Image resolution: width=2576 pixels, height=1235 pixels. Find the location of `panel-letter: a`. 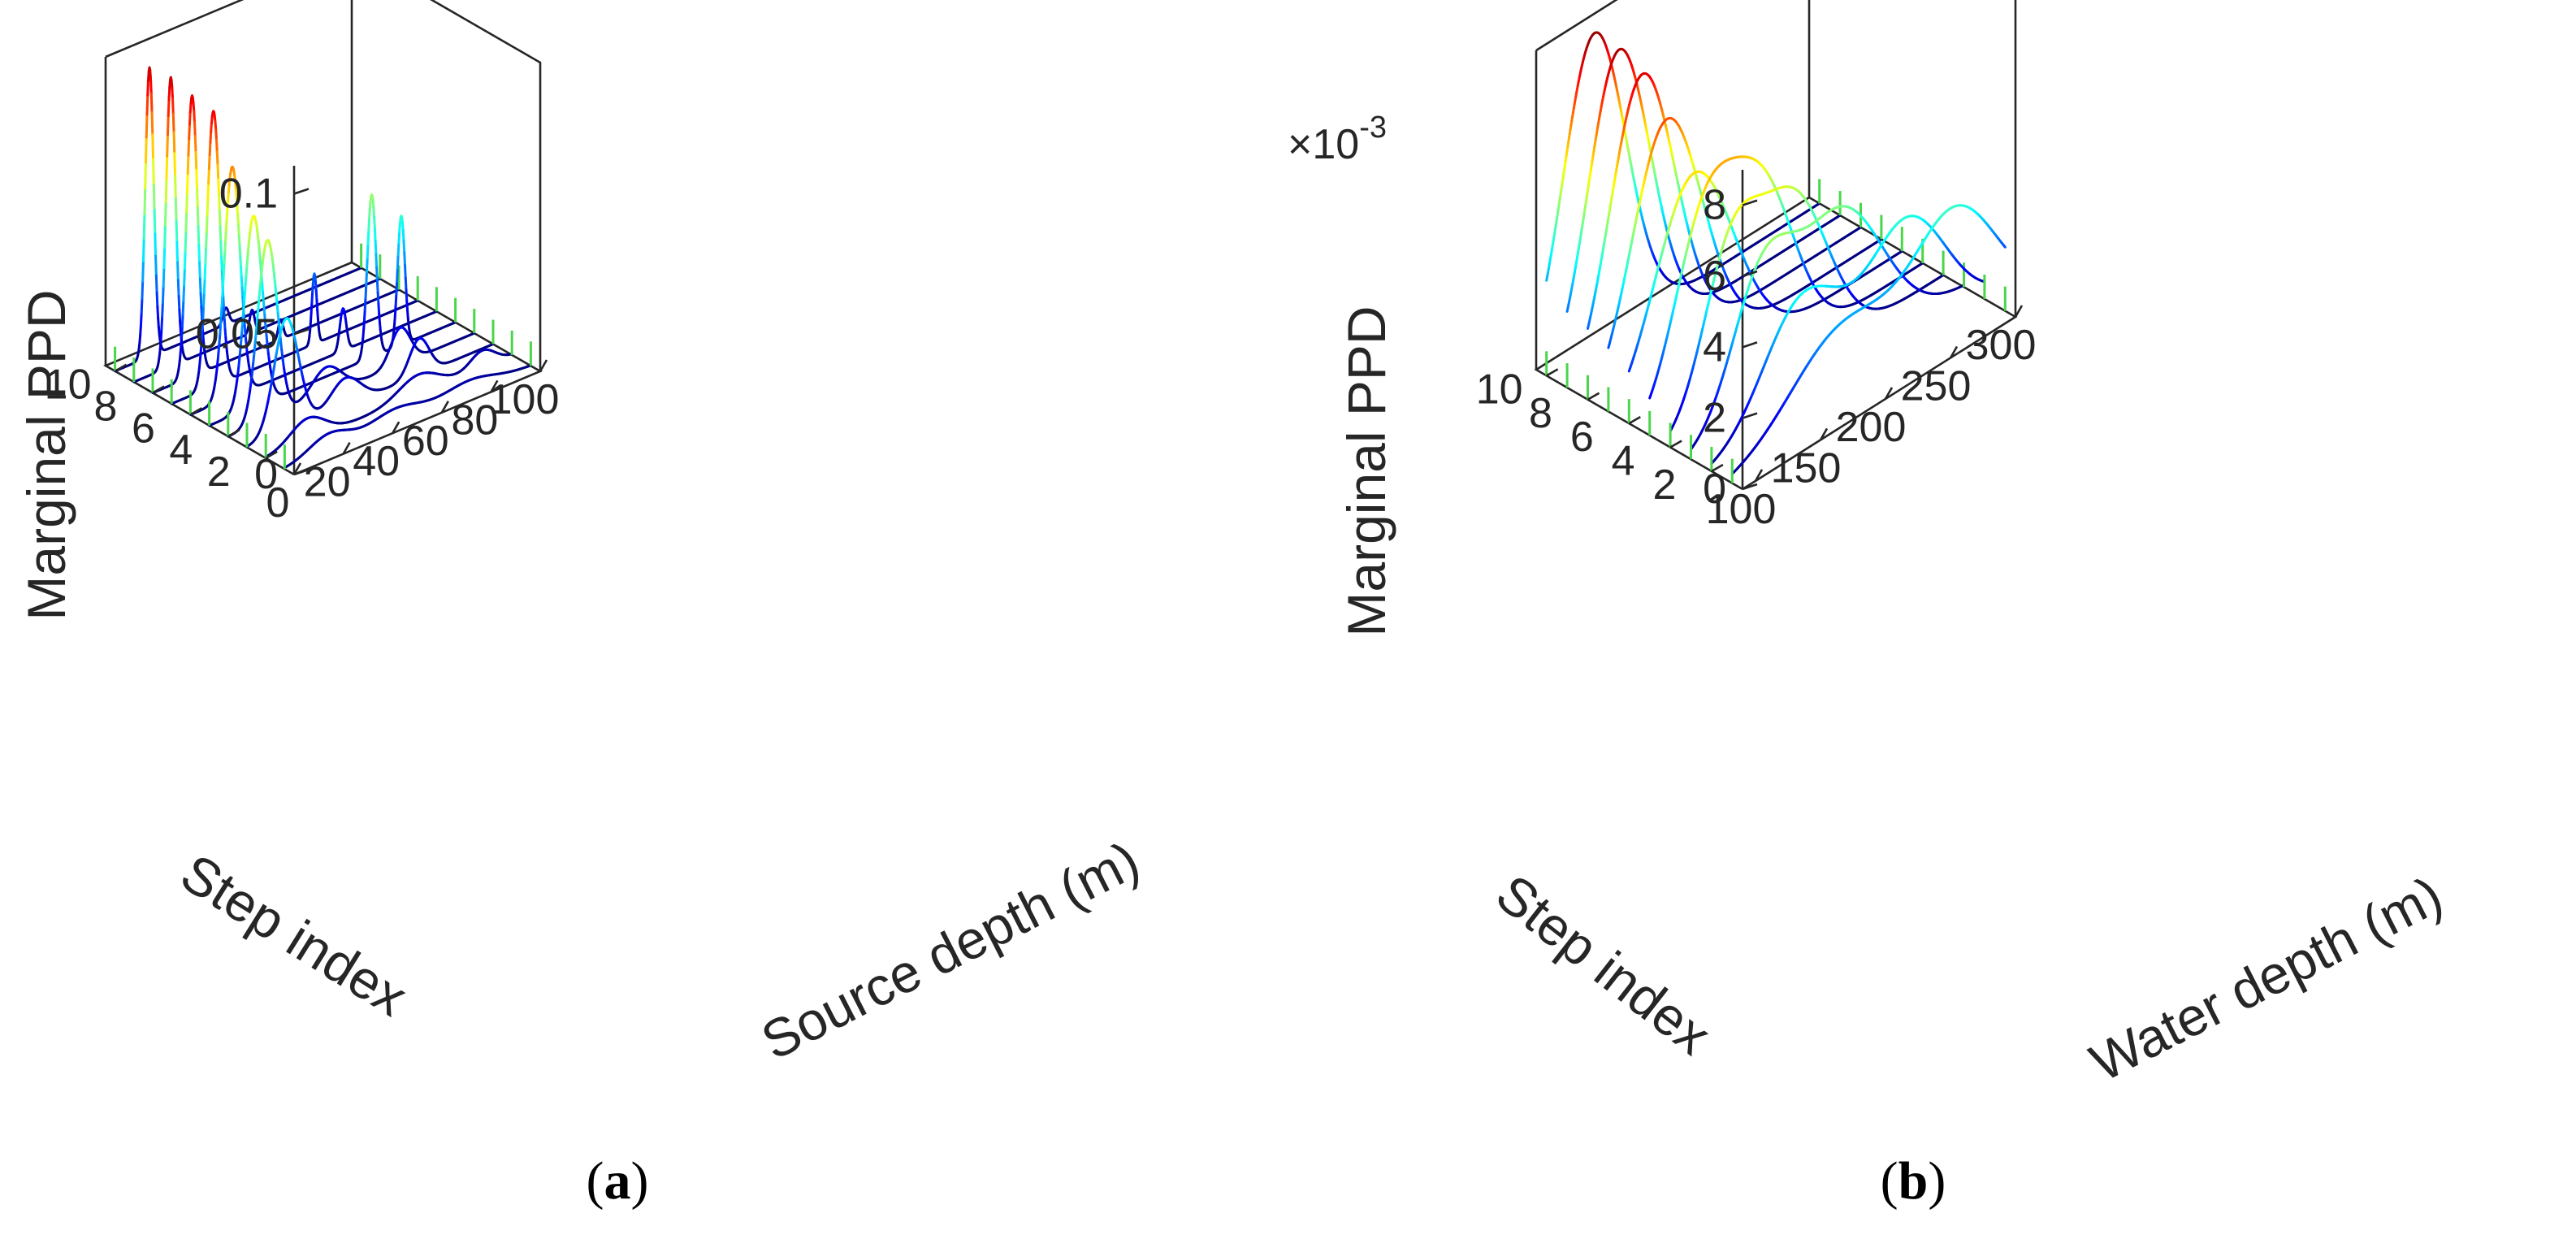

panel-letter: a is located at coordinates (617, 1181).